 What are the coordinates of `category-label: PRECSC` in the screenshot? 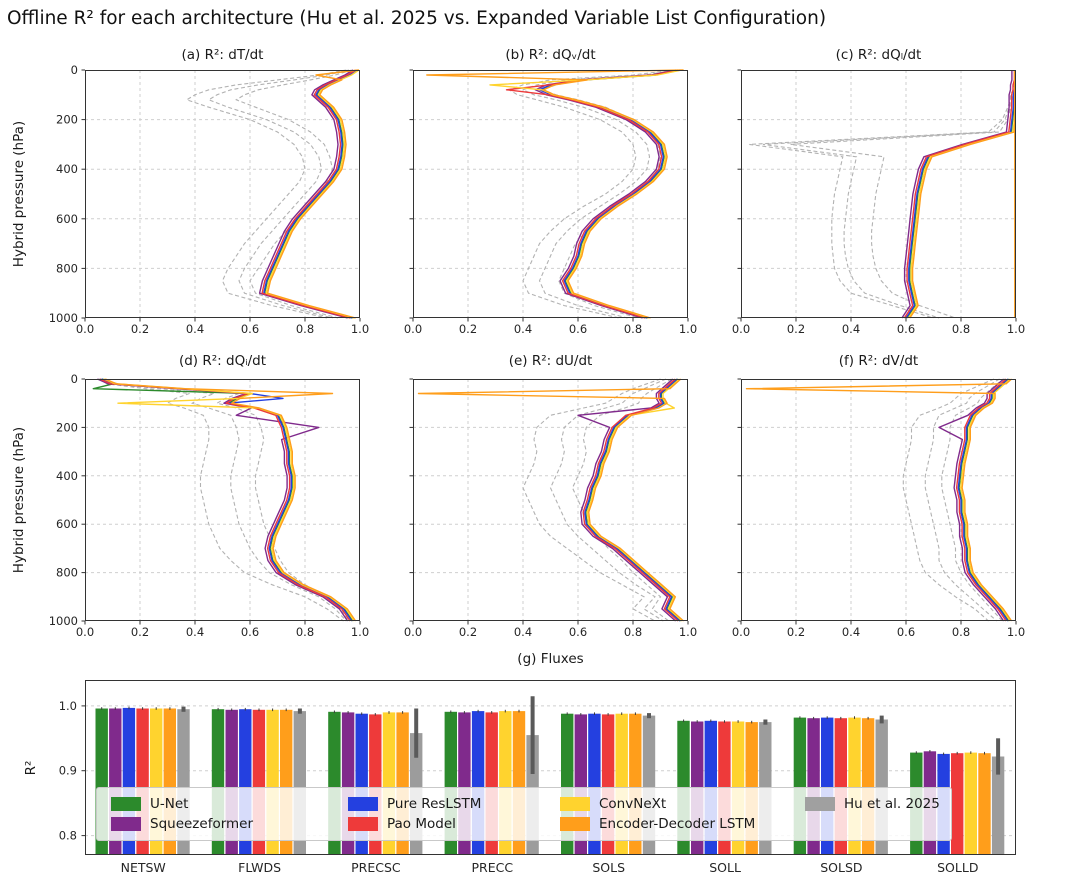 It's located at (376, 867).